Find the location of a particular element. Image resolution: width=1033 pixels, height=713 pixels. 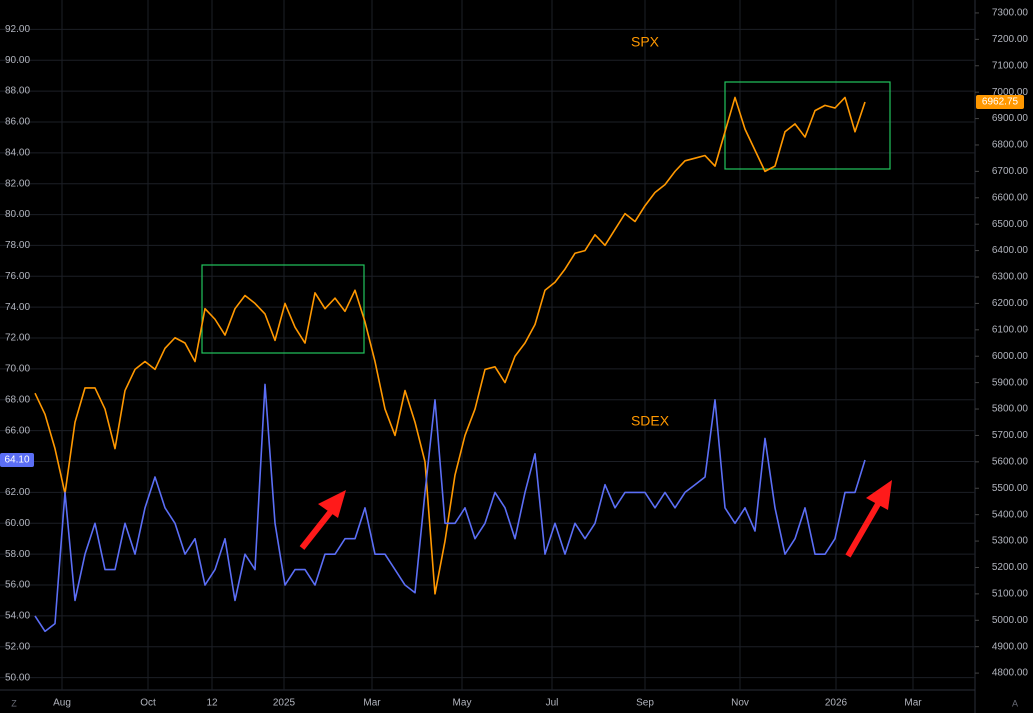

y2-tick-label: 6700.00 is located at coordinates (1010, 171).